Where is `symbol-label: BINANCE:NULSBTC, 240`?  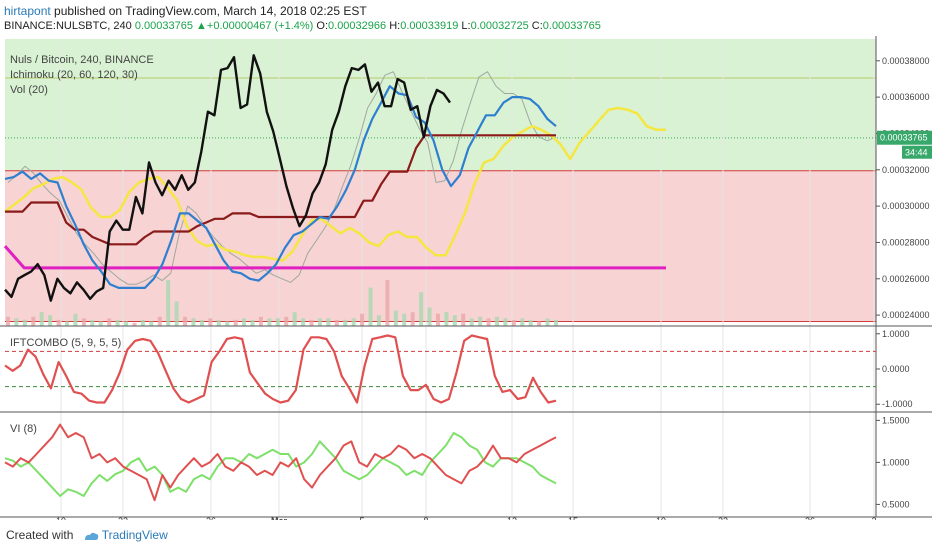
symbol-label: BINANCE:NULSBTC, 240 is located at coordinates (68, 26).